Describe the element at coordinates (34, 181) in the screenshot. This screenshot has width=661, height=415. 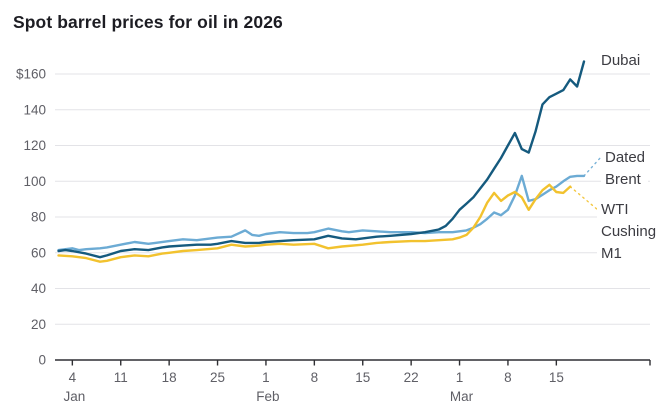
I see `y-tick-label: 100` at that location.